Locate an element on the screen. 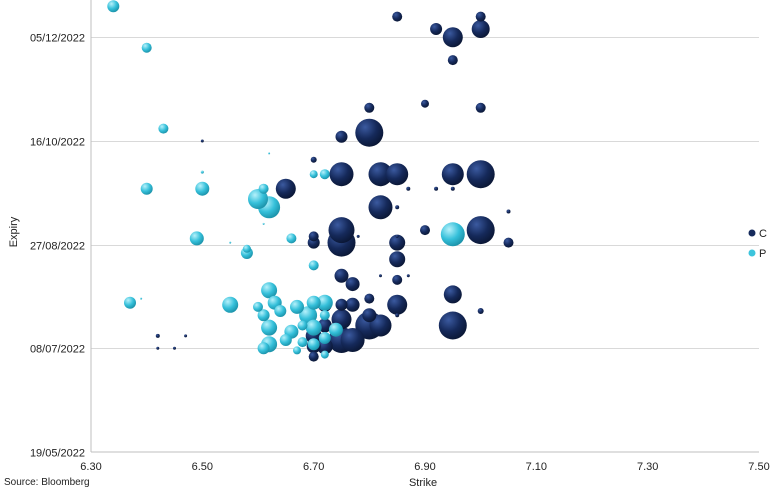 This screenshot has width=770, height=489. y-axis-title: Expiry is located at coordinates (14, 231).